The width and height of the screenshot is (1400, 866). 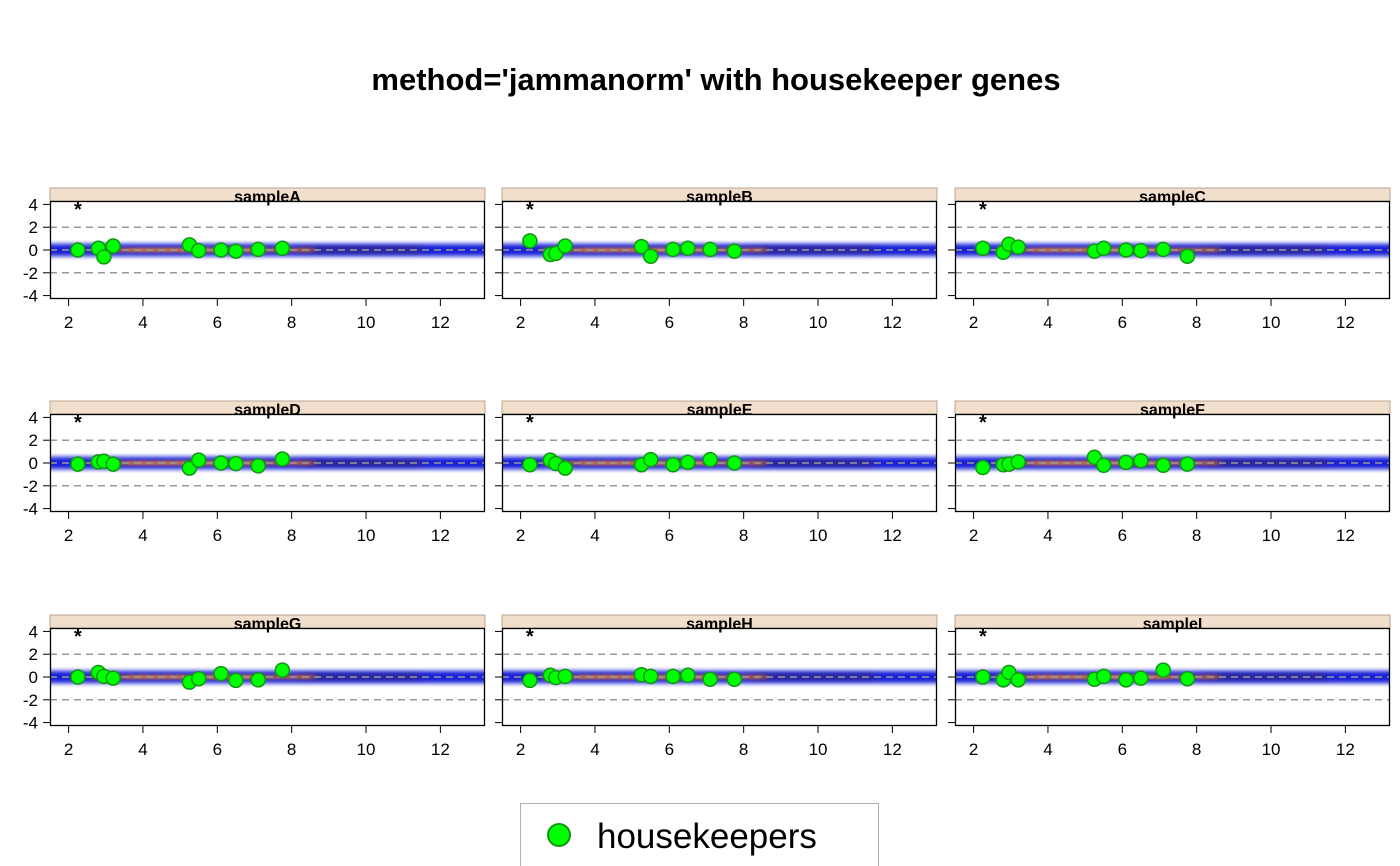 What do you see at coordinates (1169, 472) in the screenshot?
I see `panel-sampleF: sampleF * 2 4 6 8 10 12` at bounding box center [1169, 472].